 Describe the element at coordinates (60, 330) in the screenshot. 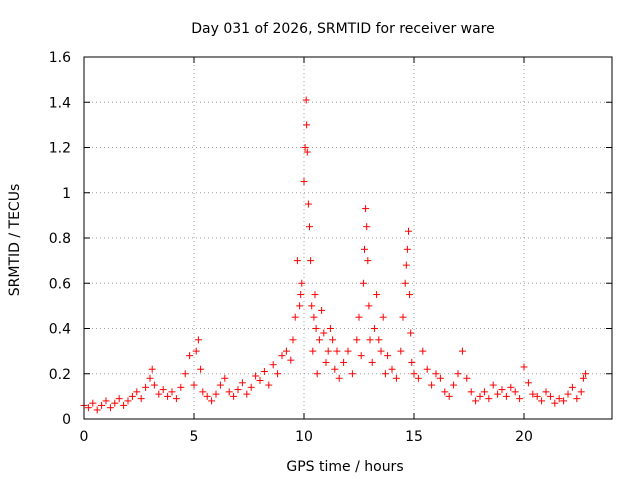

I see `y-tick-label: 0.4` at that location.